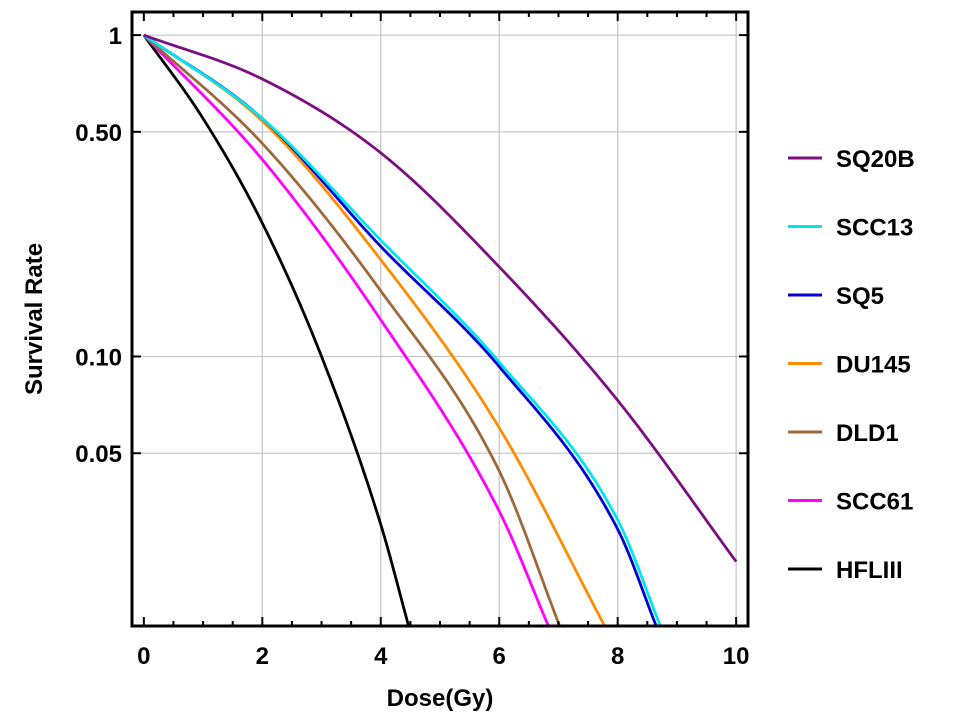 The height and width of the screenshot is (722, 969). Describe the element at coordinates (499, 656) in the screenshot. I see `x-tick-label: 6` at that location.